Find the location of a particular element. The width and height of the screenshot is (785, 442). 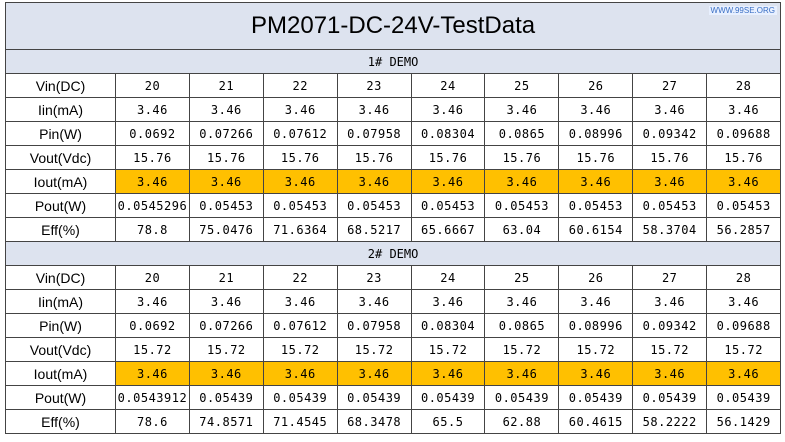

cell: 78.8 is located at coordinates (152, 229).